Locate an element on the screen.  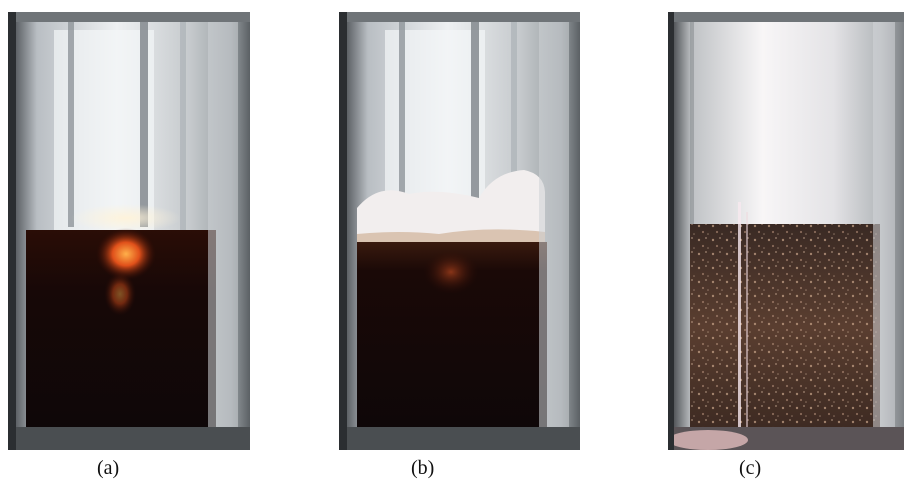
caption-b: (b) is located at coordinates (423, 468).